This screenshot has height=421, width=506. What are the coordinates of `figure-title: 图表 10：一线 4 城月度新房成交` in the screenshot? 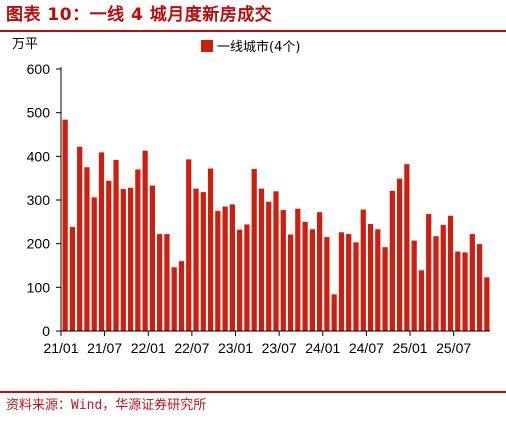 It's located at (139, 15).